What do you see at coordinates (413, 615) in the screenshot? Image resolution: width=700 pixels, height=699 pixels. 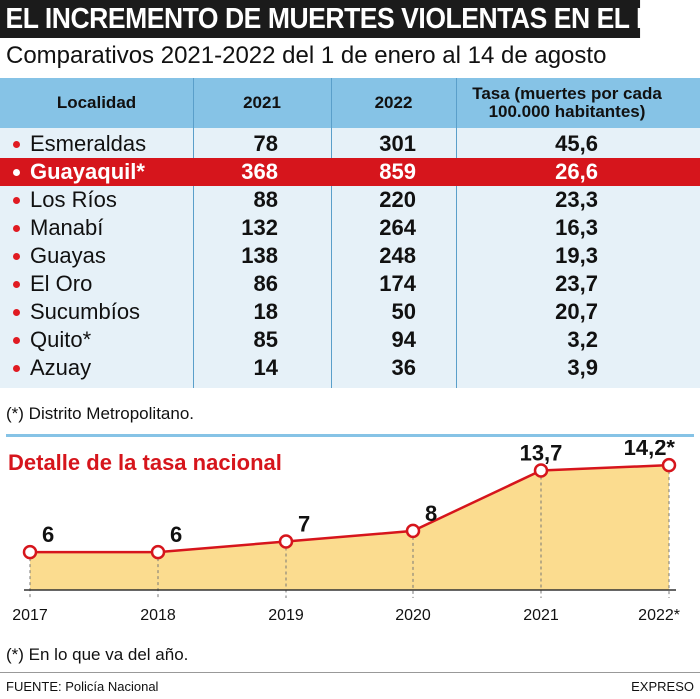 I see `x-tick-label: 2020` at bounding box center [413, 615].